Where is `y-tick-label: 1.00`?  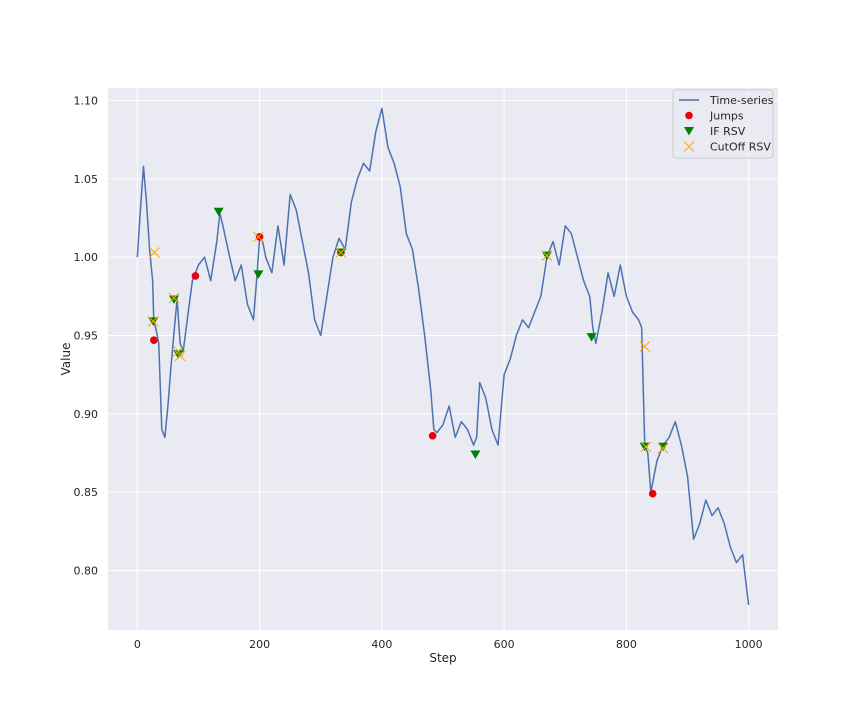
y-tick-label: 1.00 is located at coordinates (86, 257).